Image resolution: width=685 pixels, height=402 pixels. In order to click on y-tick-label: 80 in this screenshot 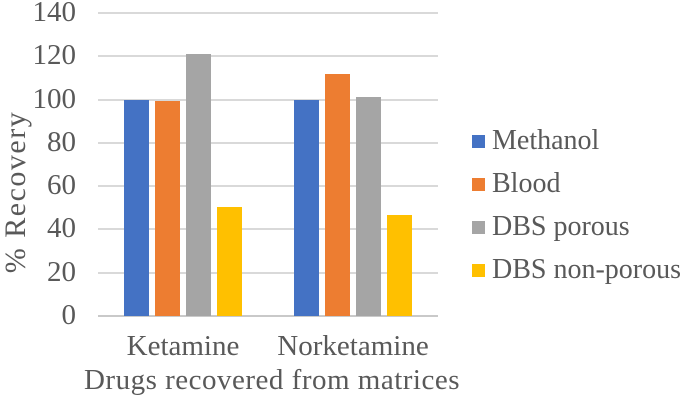, I will do `click(61, 141)`.